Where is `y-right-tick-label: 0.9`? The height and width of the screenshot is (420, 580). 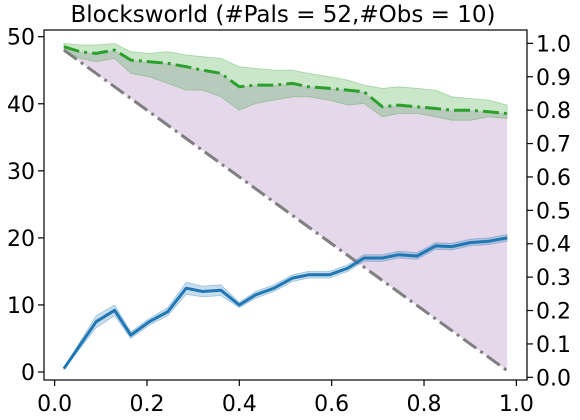 y-right-tick-label: 0.9 is located at coordinates (553, 78).